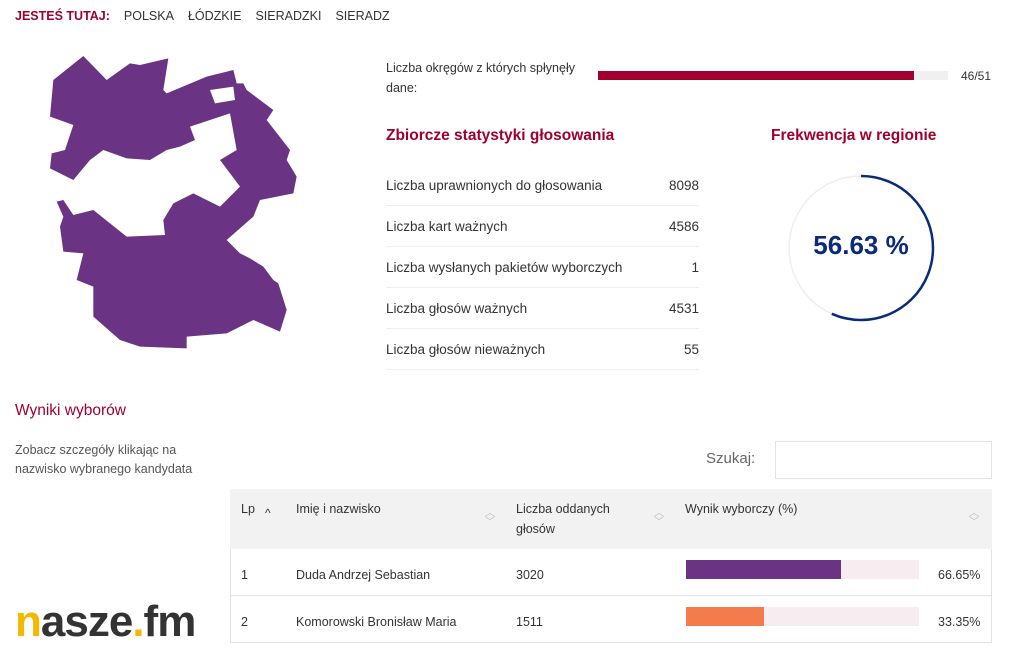  I want to click on stat-row: Liczba głosów nieważnych 55, so click(542, 349).